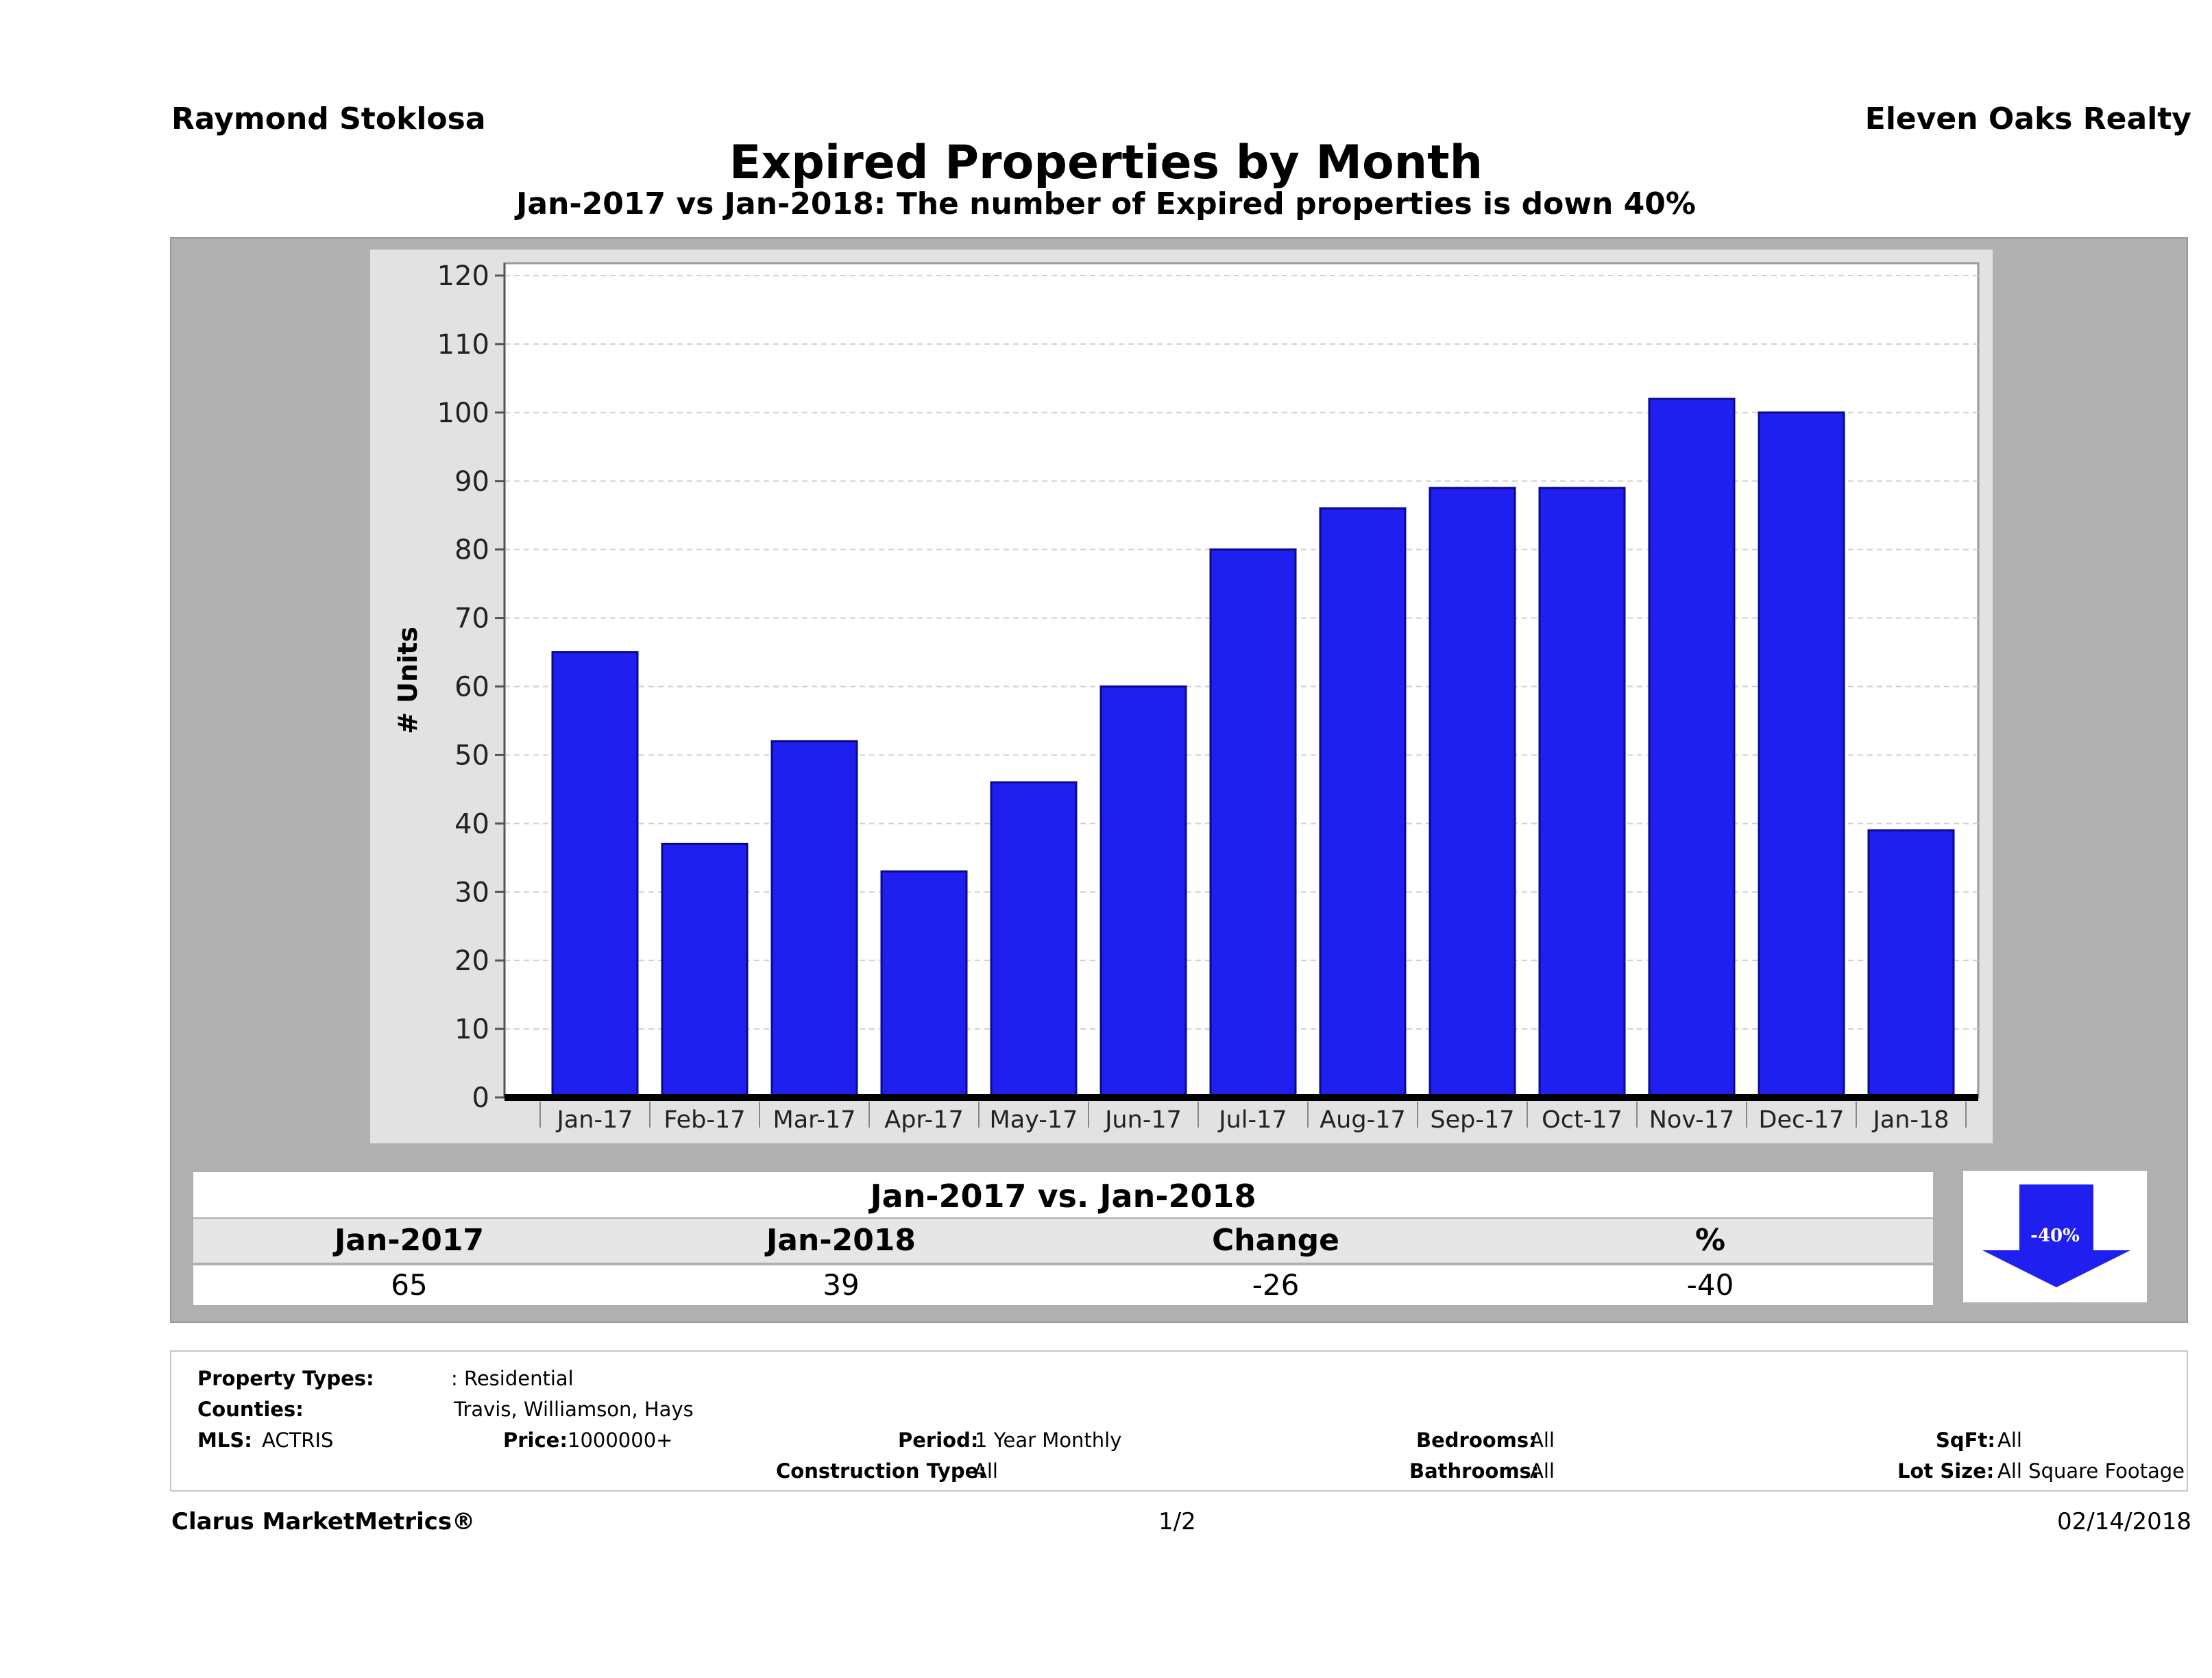  I want to click on x-tick-label: Mar-17, so click(814, 1120).